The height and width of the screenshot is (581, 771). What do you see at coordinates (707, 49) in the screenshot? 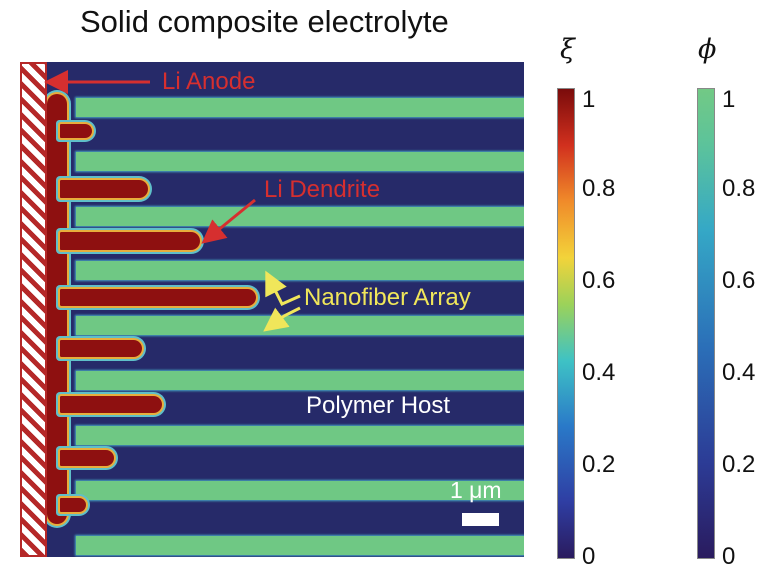
I see `colorbar-phi-title: ϕ` at bounding box center [707, 49].